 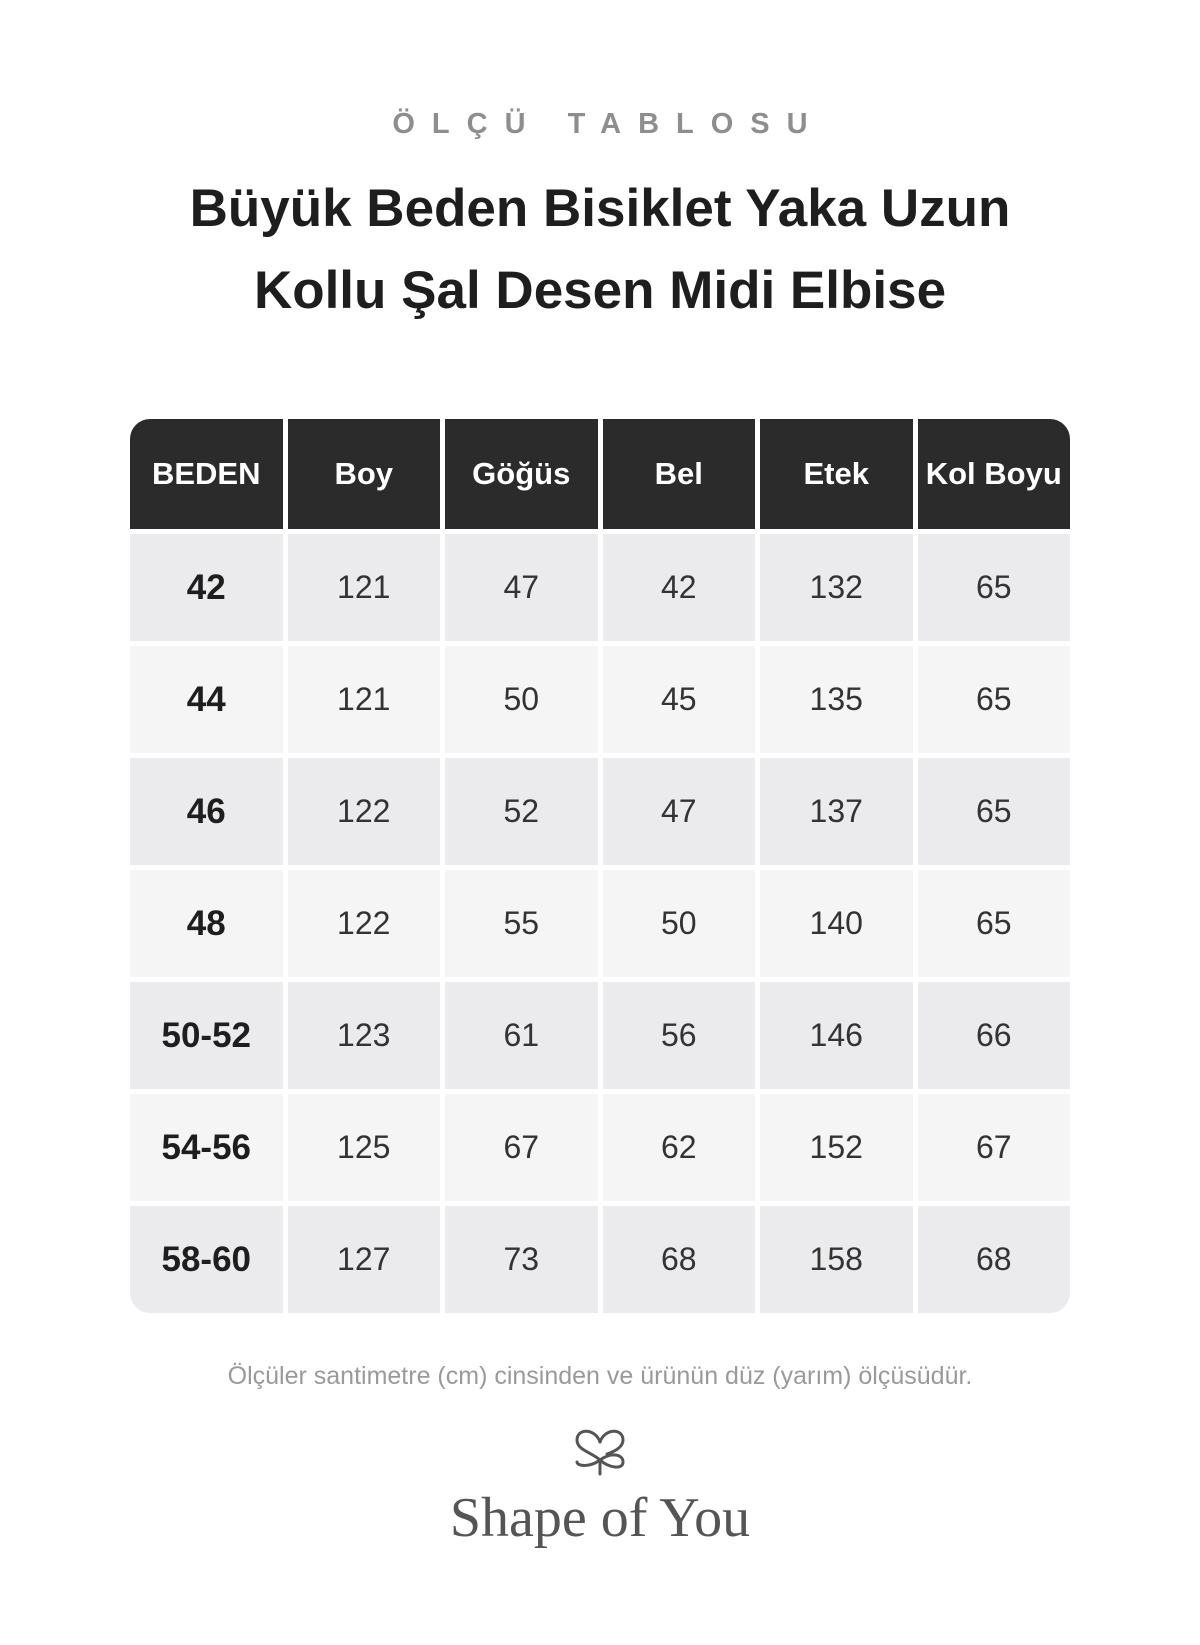 I want to click on size-cell: 50-52, so click(x=206, y=1035).